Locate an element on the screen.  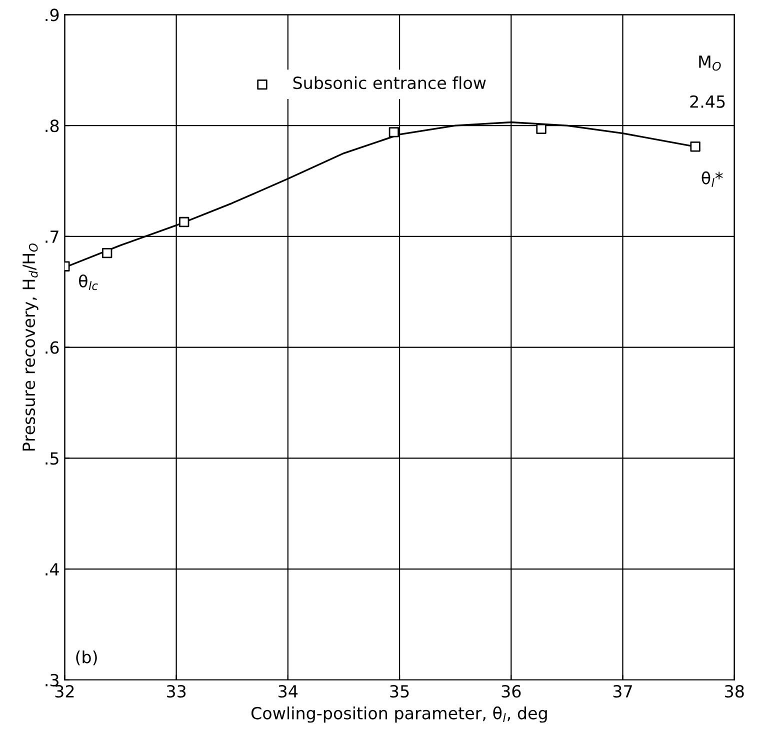
y-tick-label: .4 is located at coordinates (52, 569).